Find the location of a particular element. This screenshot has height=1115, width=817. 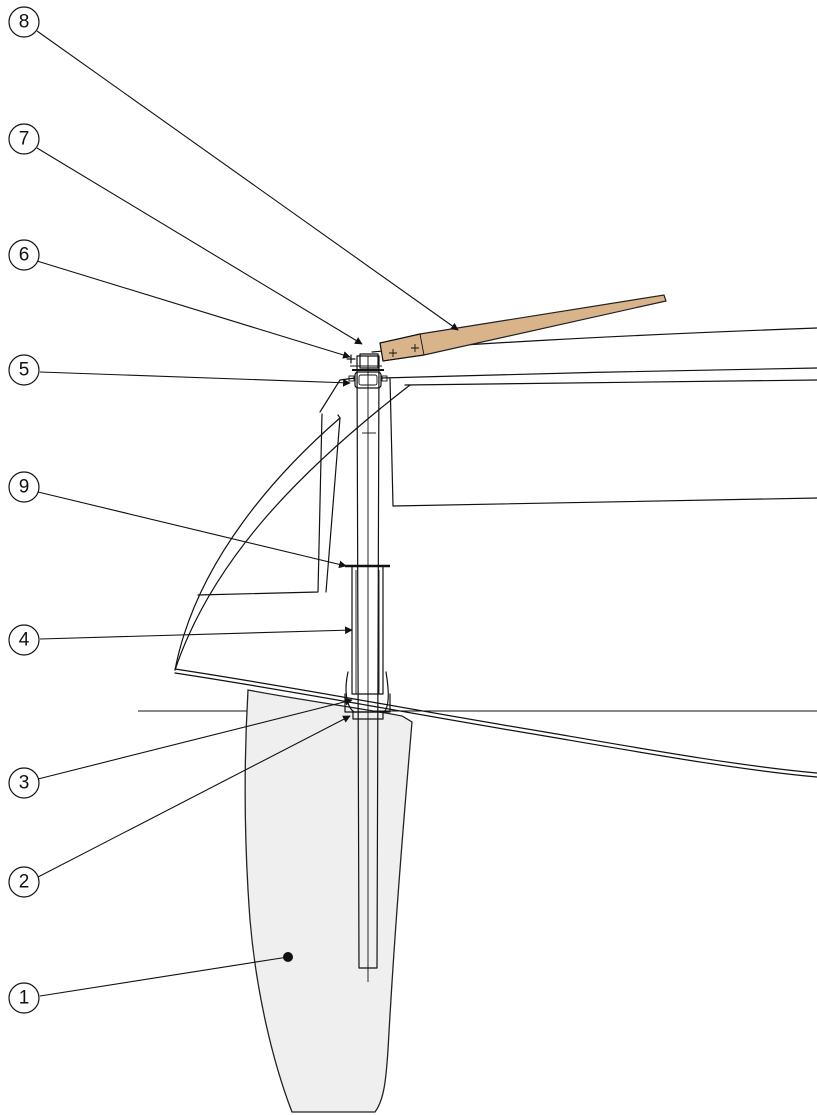

callout-label: 9 is located at coordinates (24, 487).